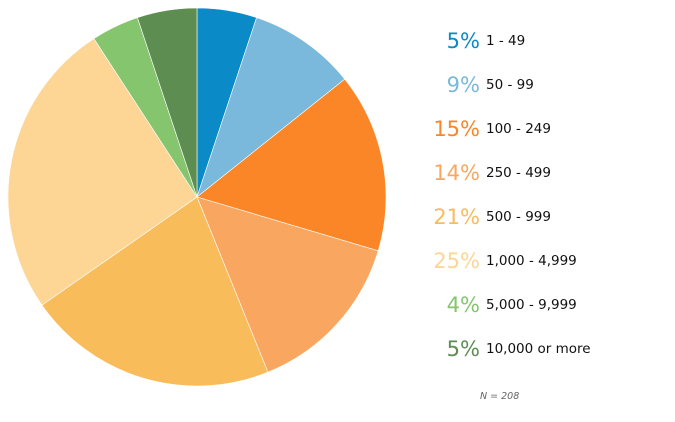  I want to click on legend-item: 5% 10,000 or more, so click(530, 354).